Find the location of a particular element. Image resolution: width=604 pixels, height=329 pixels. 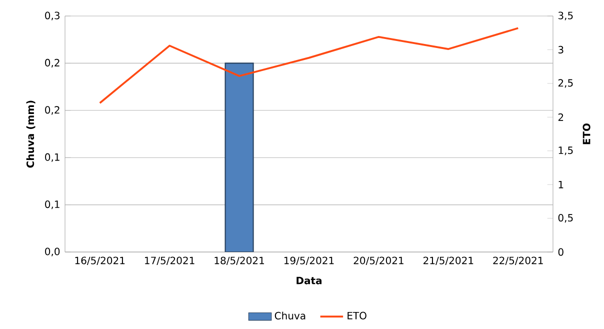

x-axis-title: Data is located at coordinates (309, 280).